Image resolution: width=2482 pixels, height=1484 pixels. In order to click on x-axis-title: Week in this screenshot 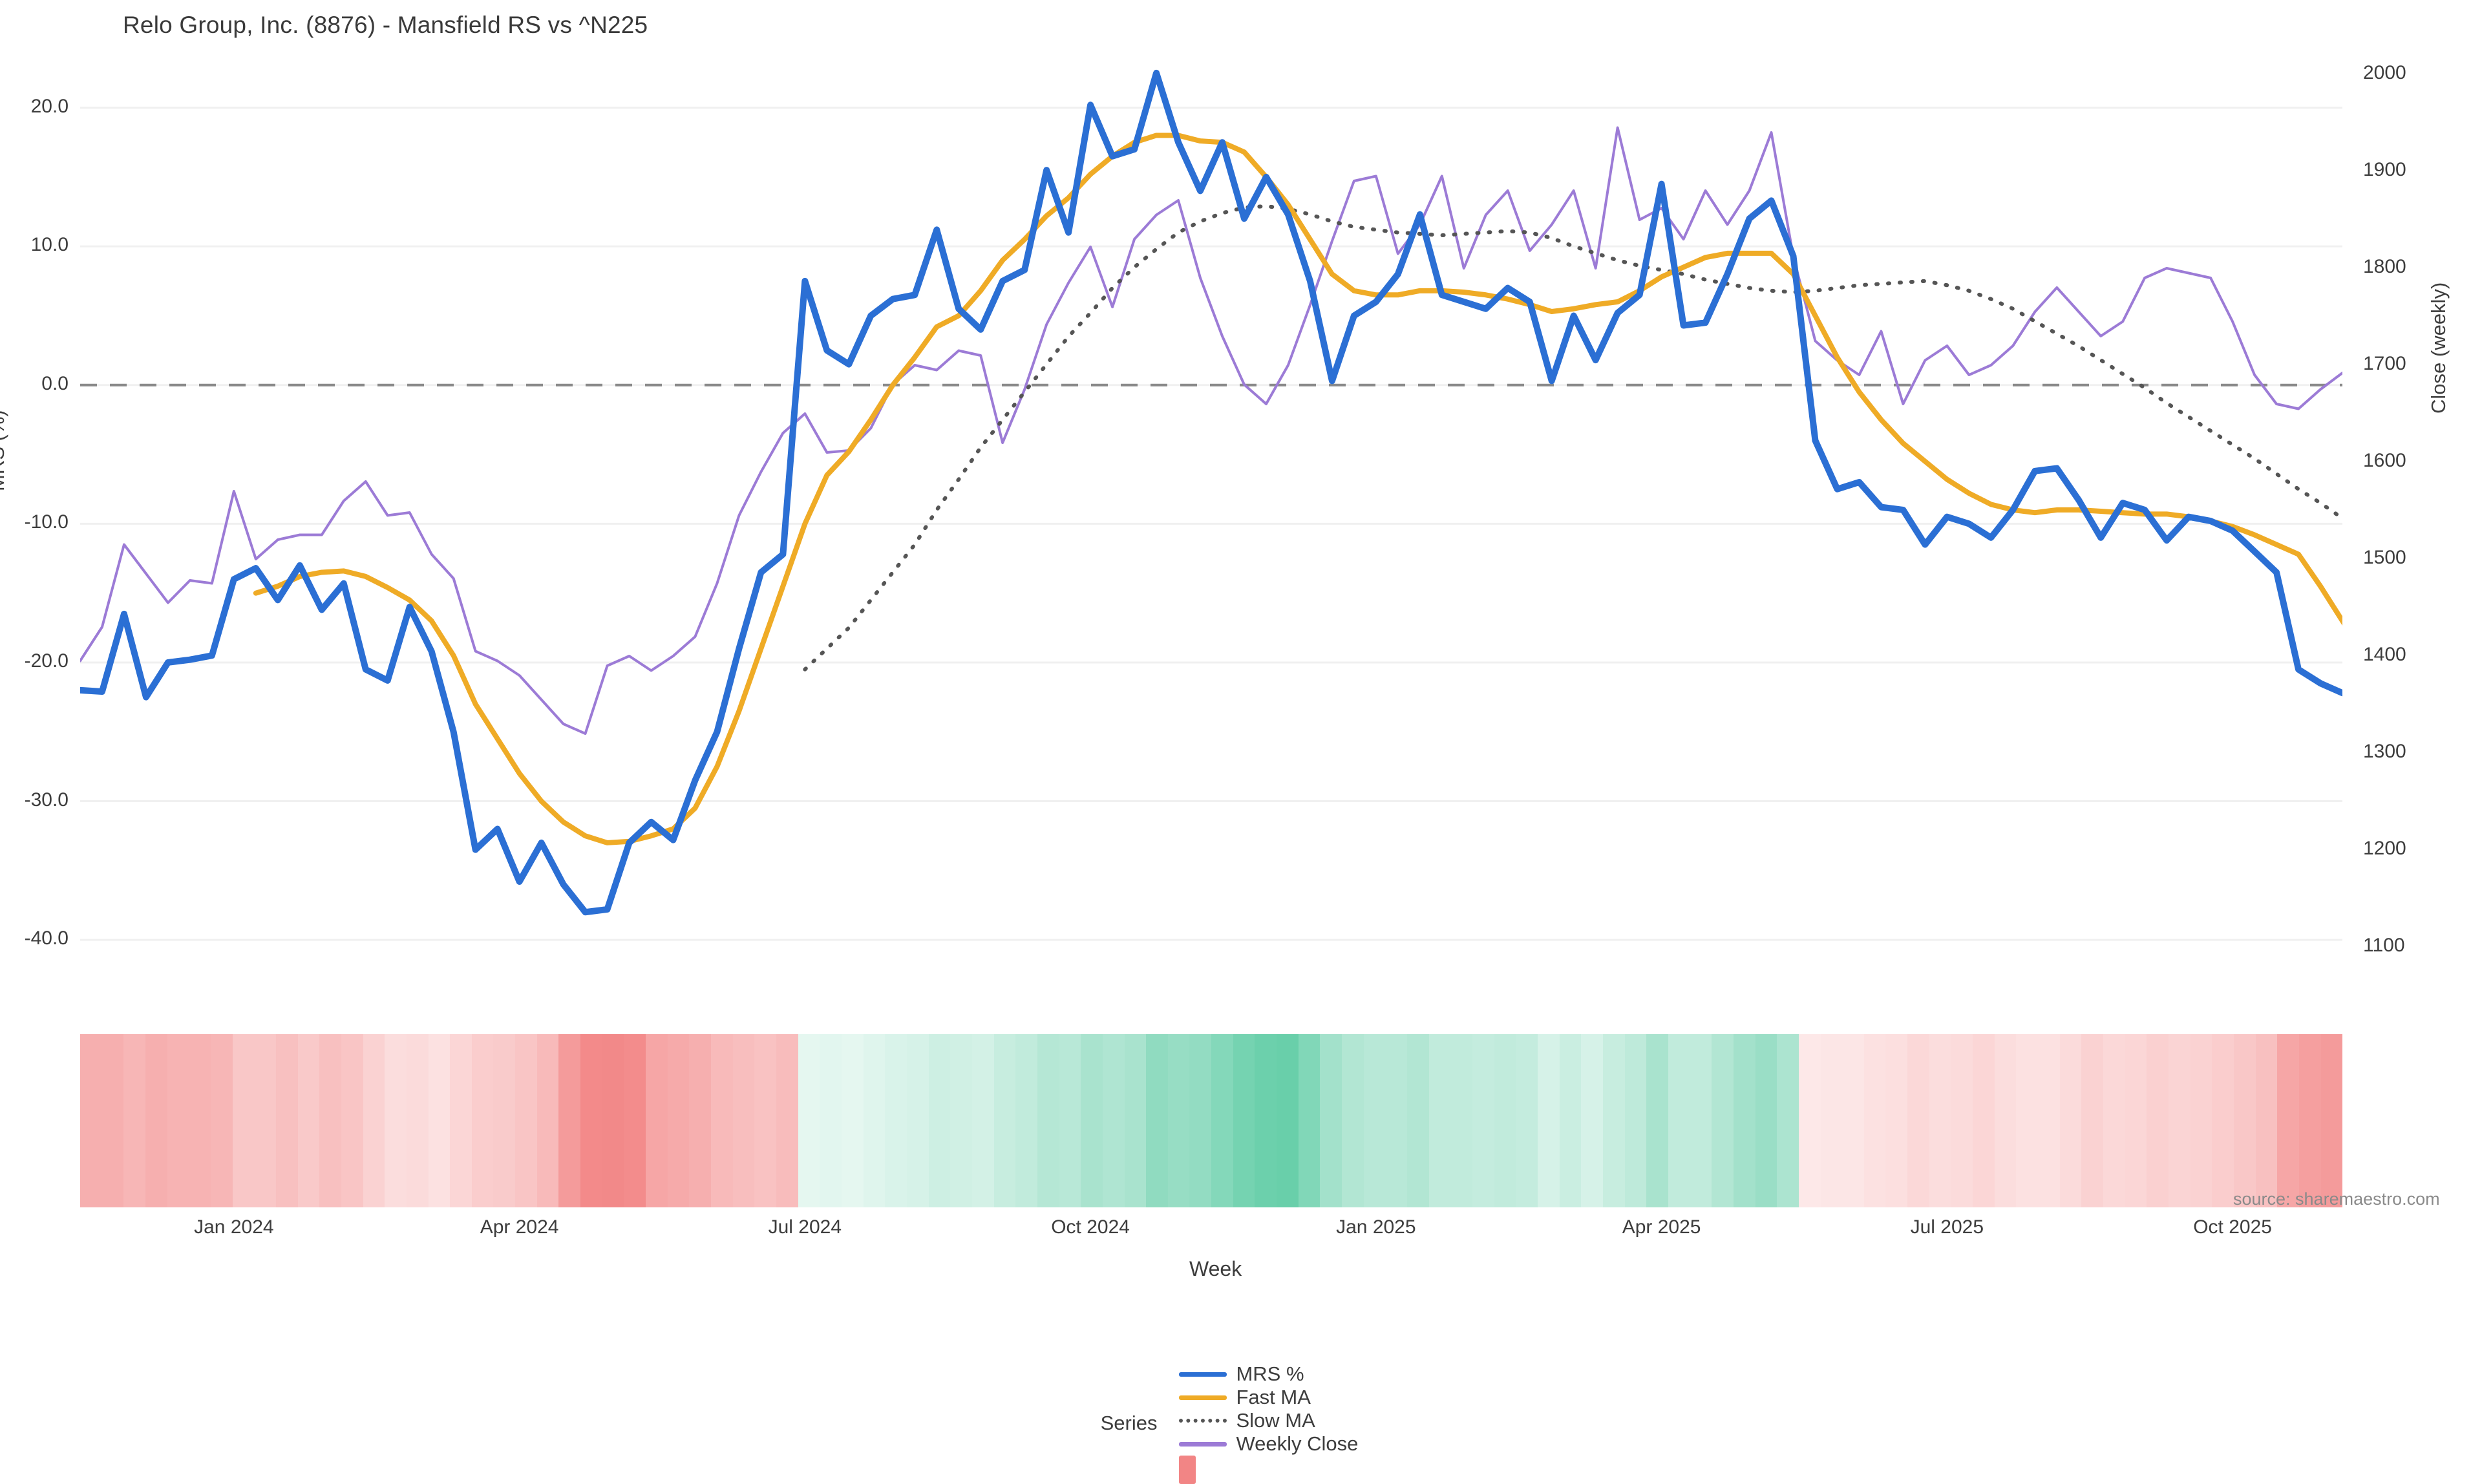, I will do `click(1215, 1268)`.